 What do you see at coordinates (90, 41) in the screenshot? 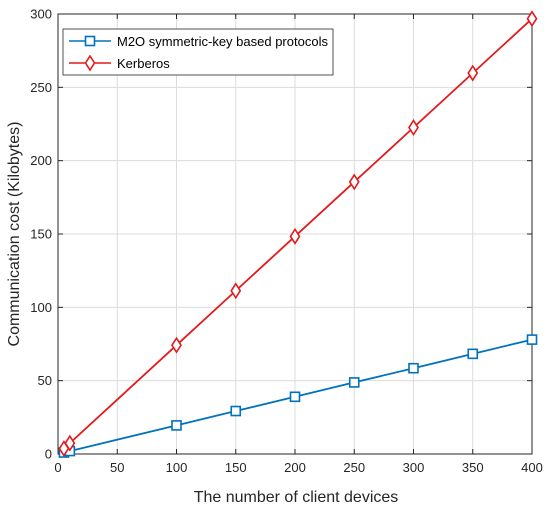
I see `legend-marker-square` at bounding box center [90, 41].